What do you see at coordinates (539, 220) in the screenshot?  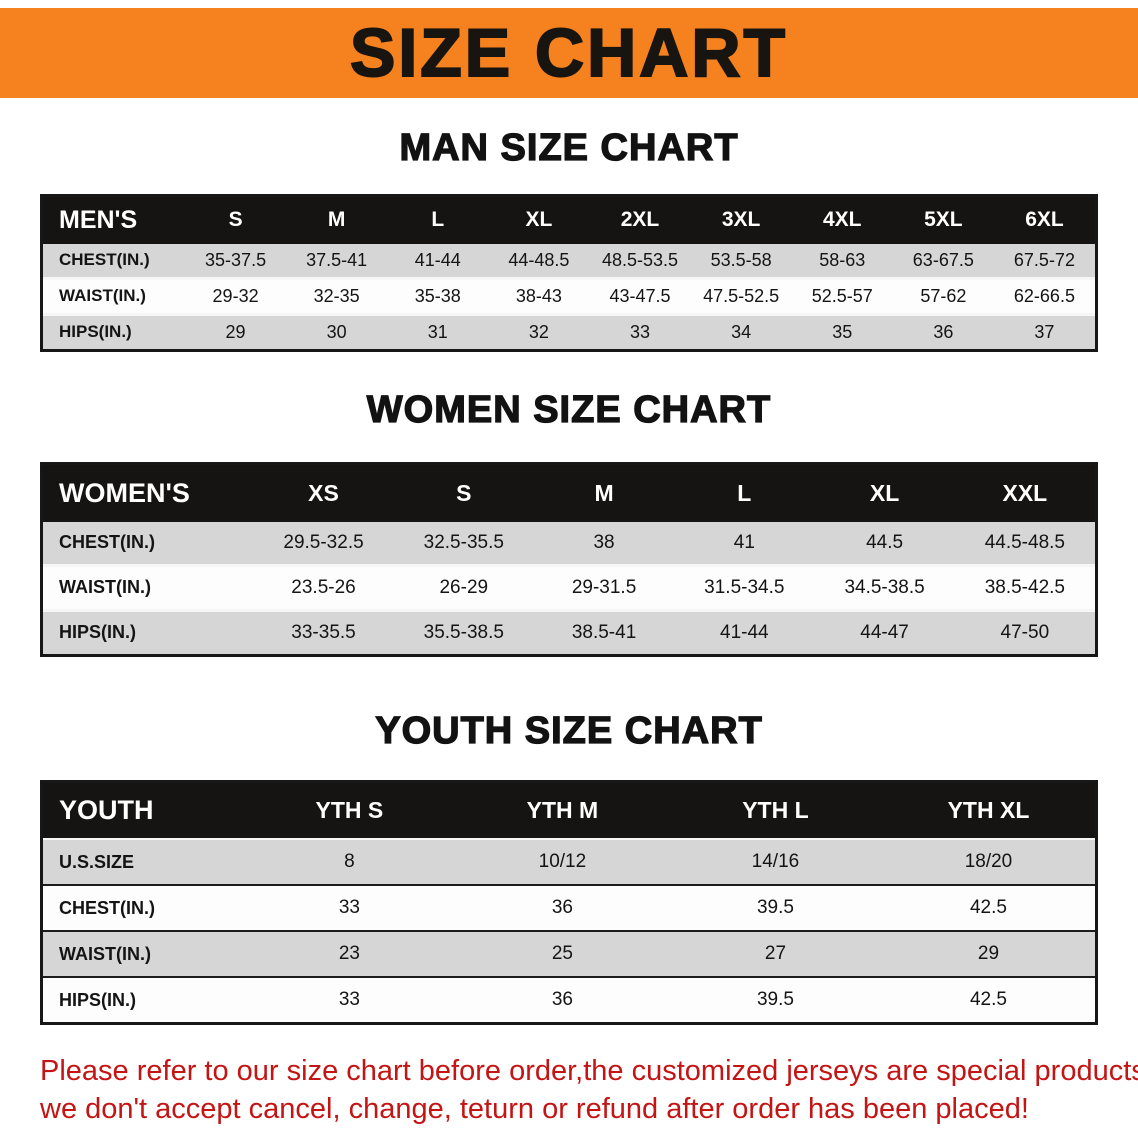 I see `size-column-header: XL` at bounding box center [539, 220].